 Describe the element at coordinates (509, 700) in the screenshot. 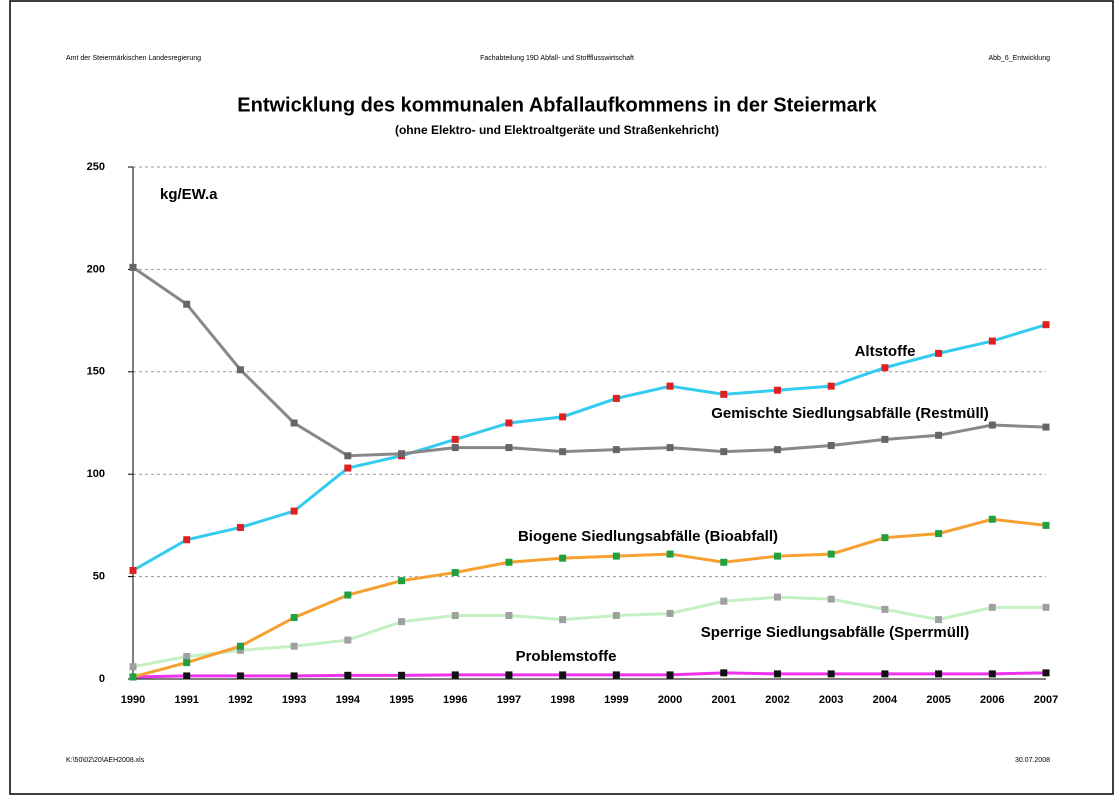

I see `x-tick-label: 1997` at that location.